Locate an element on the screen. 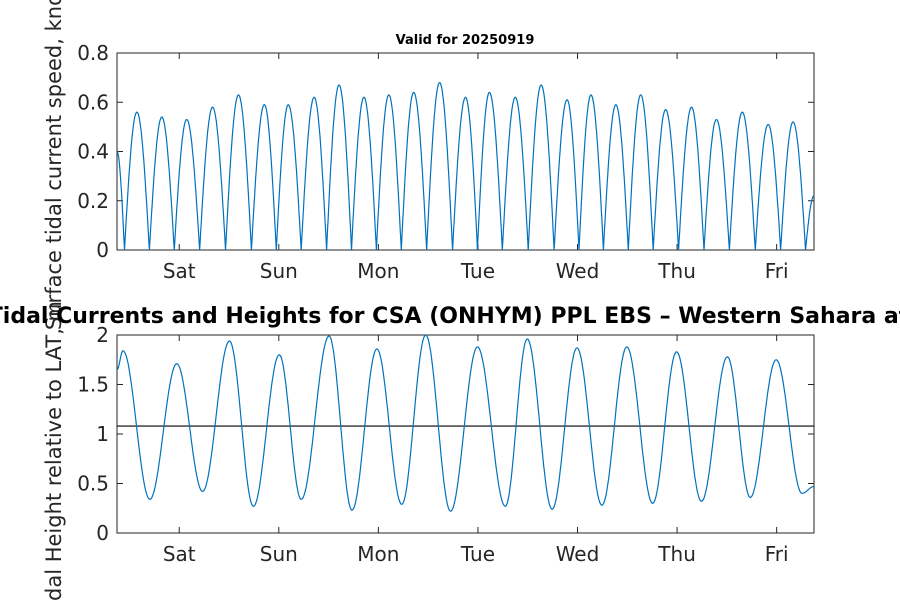 Image resolution: width=900 pixels, height=600 pixels. current-chart-title: Valid for 20250919 is located at coordinates (465, 40).